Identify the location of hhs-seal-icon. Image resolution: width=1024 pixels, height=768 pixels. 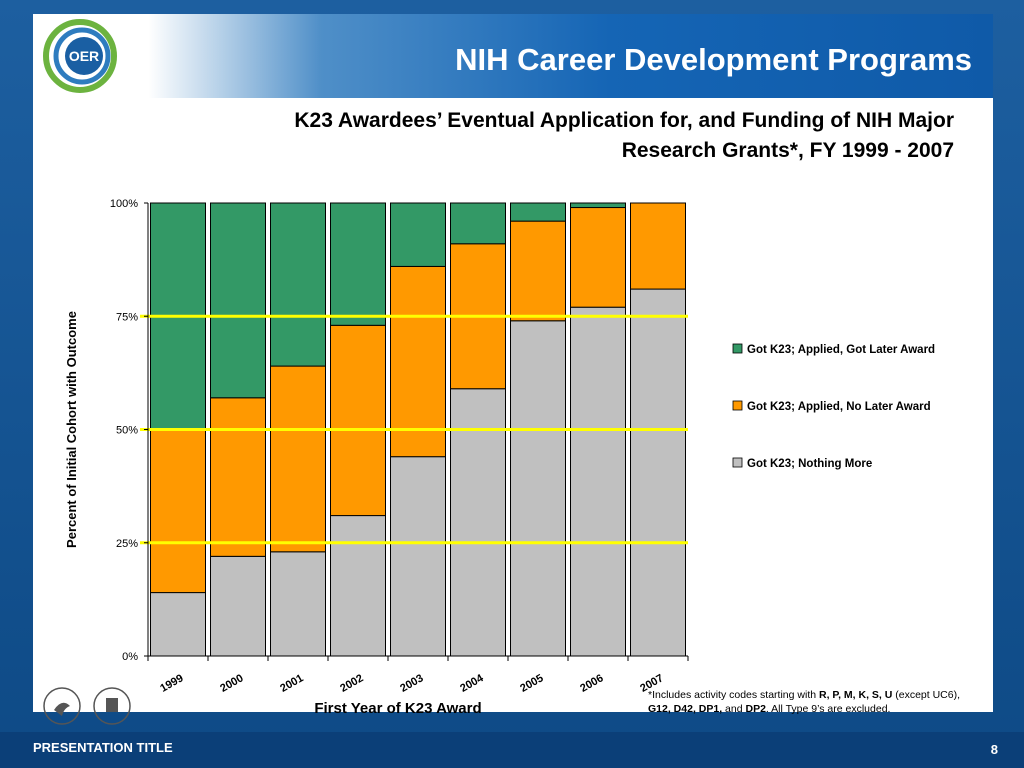
(62, 706).